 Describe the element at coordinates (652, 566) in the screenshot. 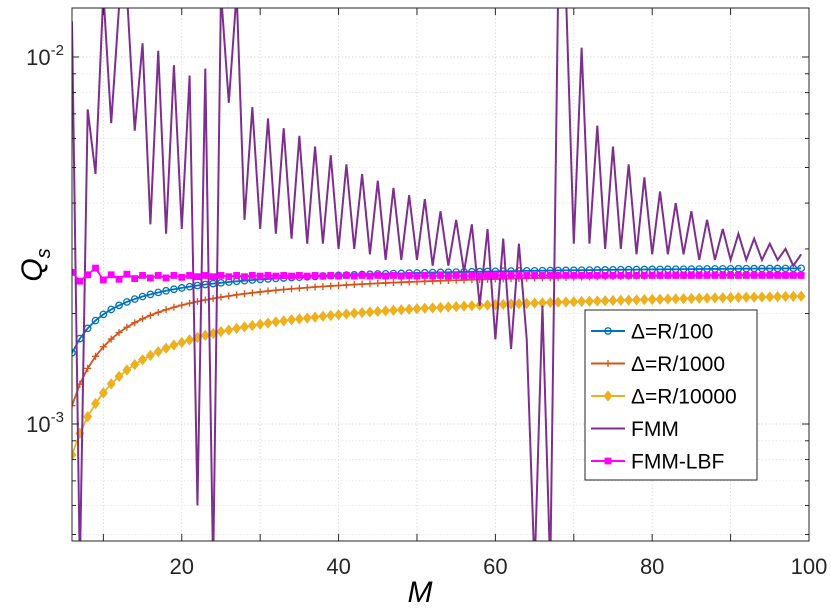

I see `x-tick-label: 80` at that location.